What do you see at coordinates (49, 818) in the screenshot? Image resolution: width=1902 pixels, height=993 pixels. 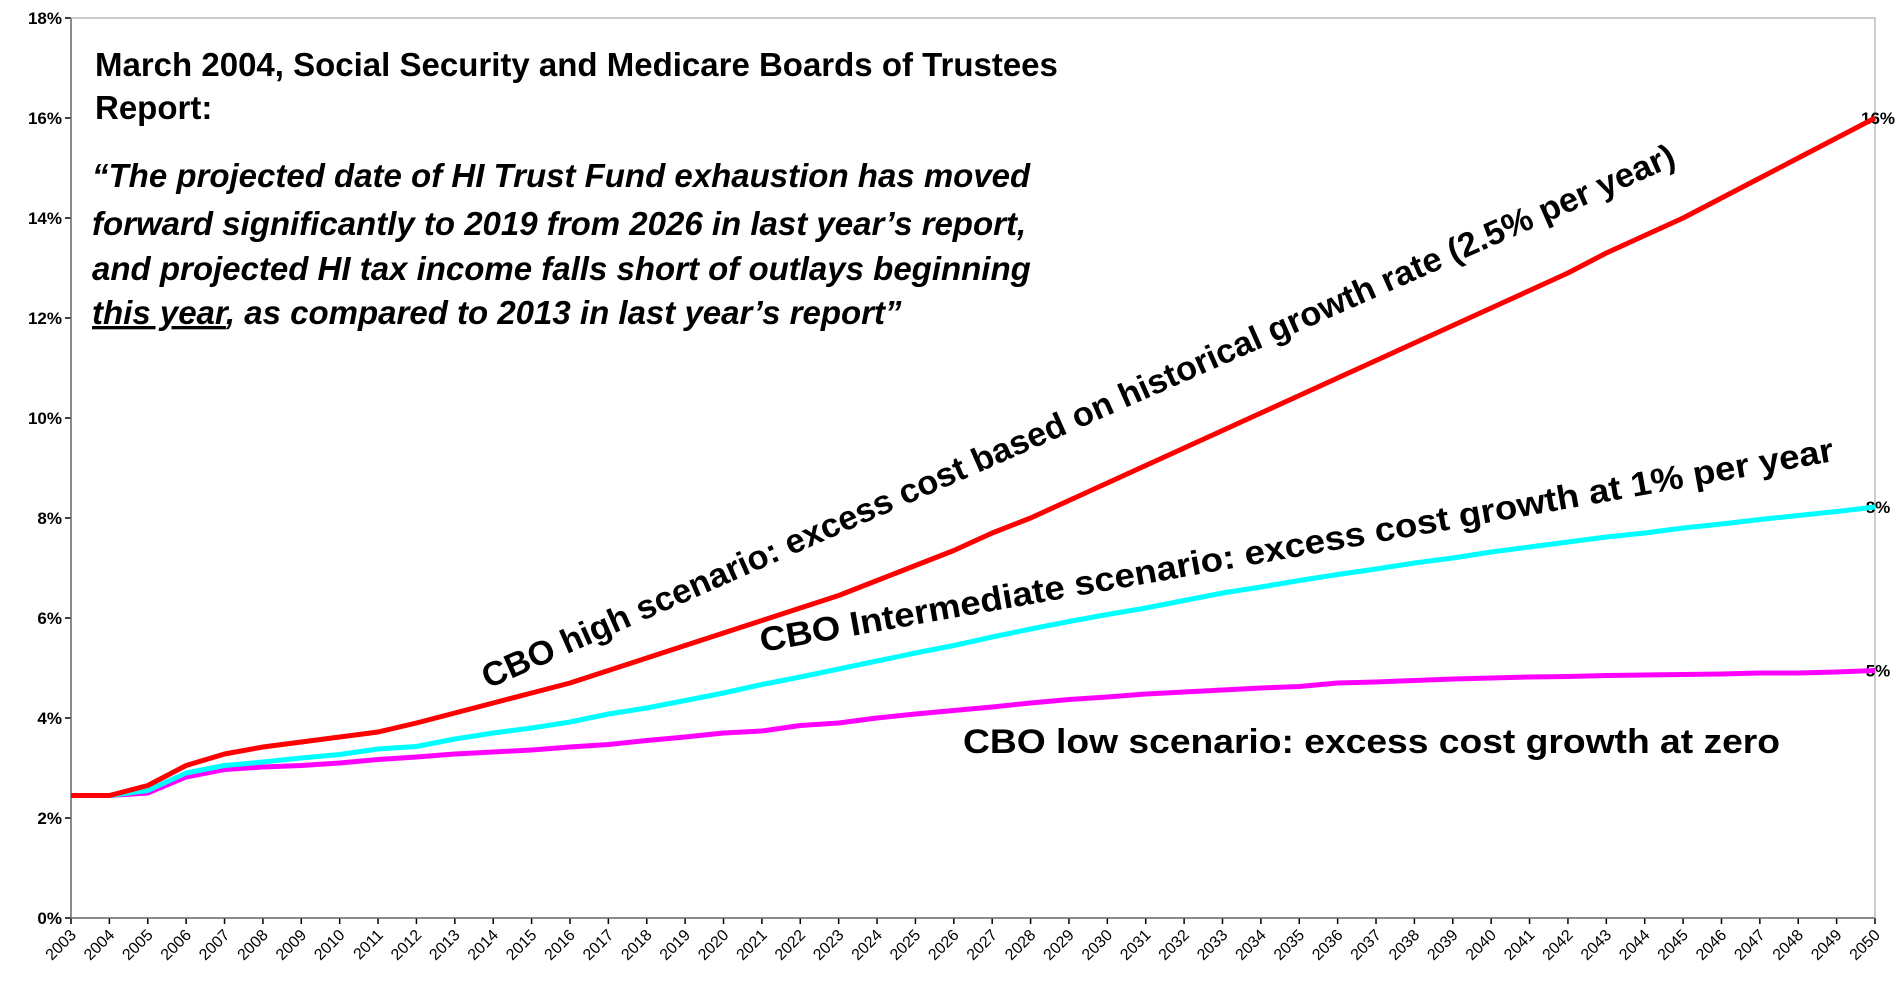 I see `y-tick-label: 2%` at bounding box center [49, 818].